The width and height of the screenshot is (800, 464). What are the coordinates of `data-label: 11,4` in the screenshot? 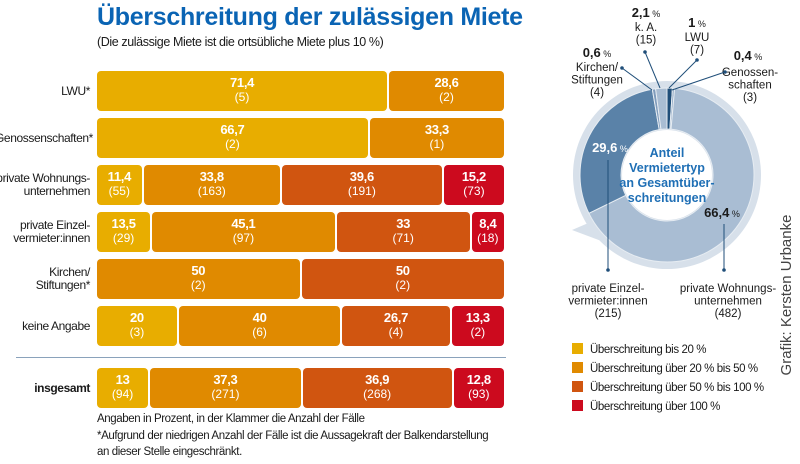 It's located at (119, 176).